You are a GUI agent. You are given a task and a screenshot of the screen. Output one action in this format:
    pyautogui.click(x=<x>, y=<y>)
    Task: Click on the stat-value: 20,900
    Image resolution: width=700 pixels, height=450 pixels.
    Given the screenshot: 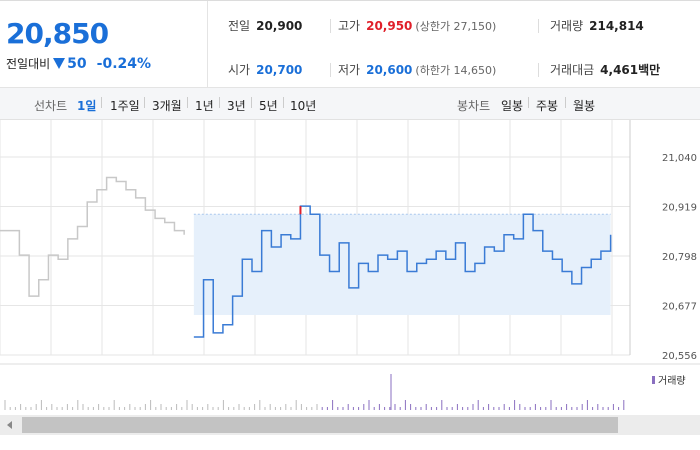 What is the action you would take?
    pyautogui.click(x=279, y=26)
    